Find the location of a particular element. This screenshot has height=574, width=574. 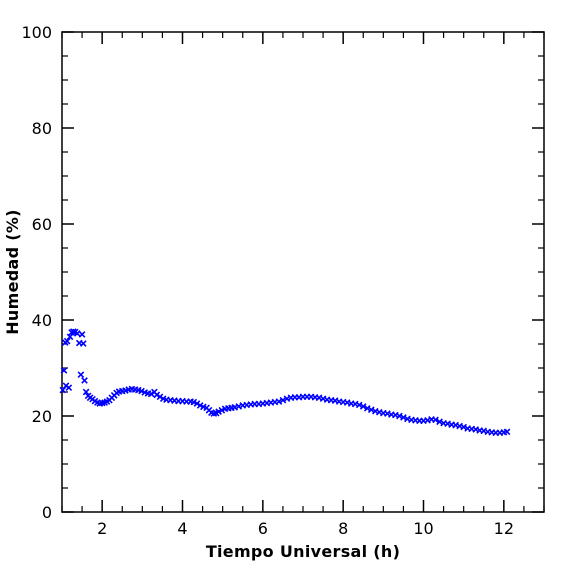

data-points is located at coordinates (285, 382).